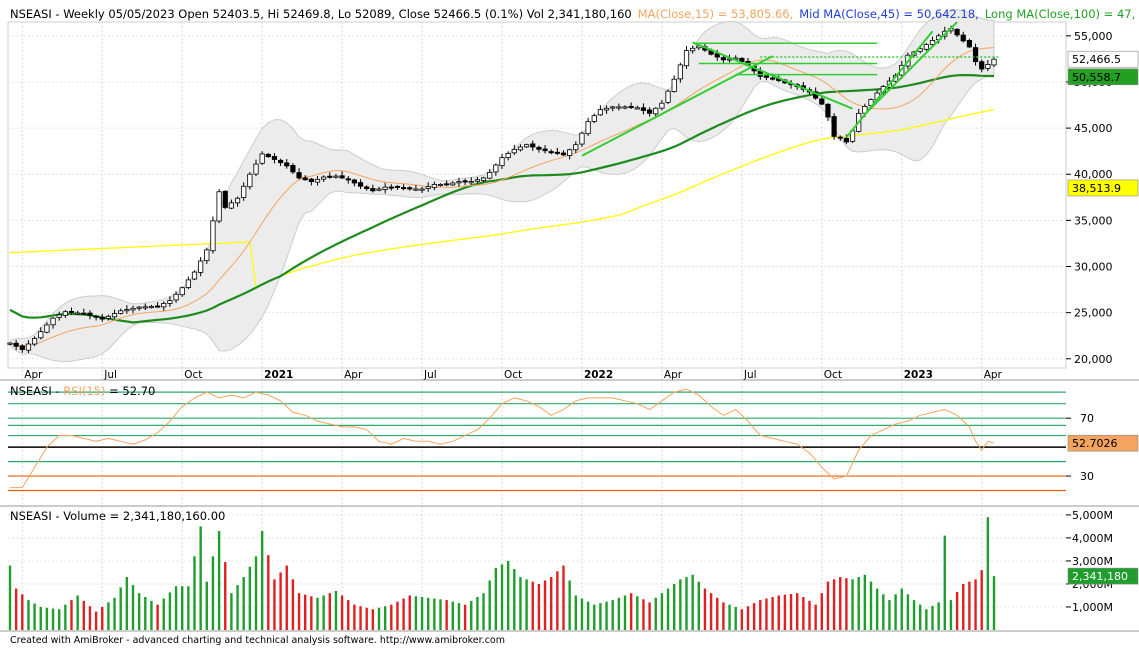 This screenshot has width=1139, height=649. I want to click on price-axis-label: 40,000, so click(1093, 174).